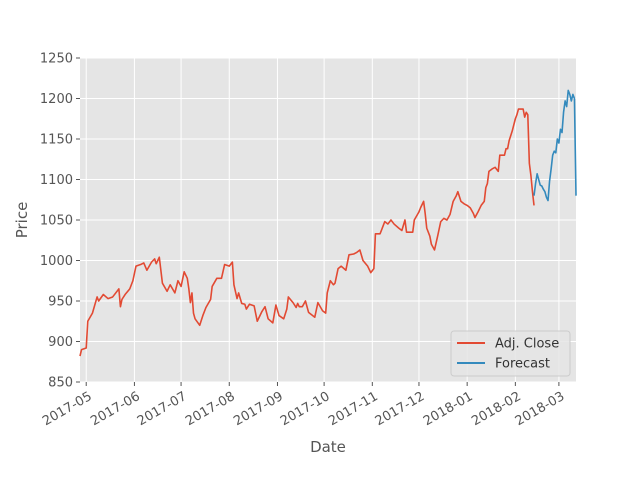  I want to click on y-tick-label: 1250, so click(56, 59).